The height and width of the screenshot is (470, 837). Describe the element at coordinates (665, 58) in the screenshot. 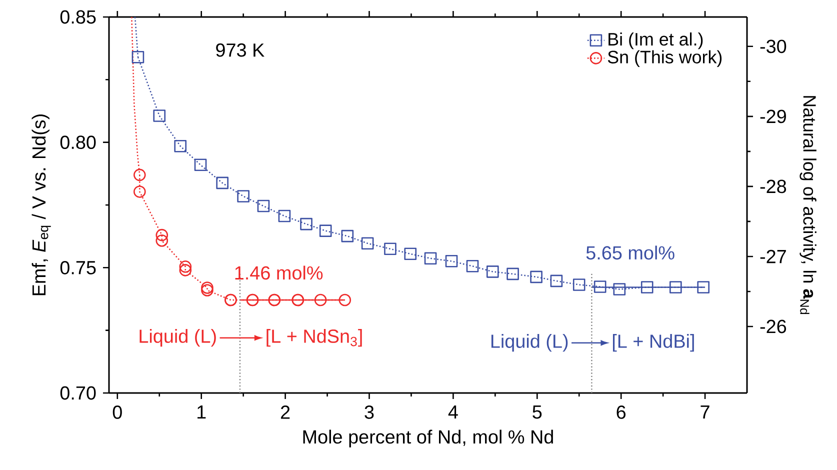

I see `legend-label: Sn (This work)` at that location.